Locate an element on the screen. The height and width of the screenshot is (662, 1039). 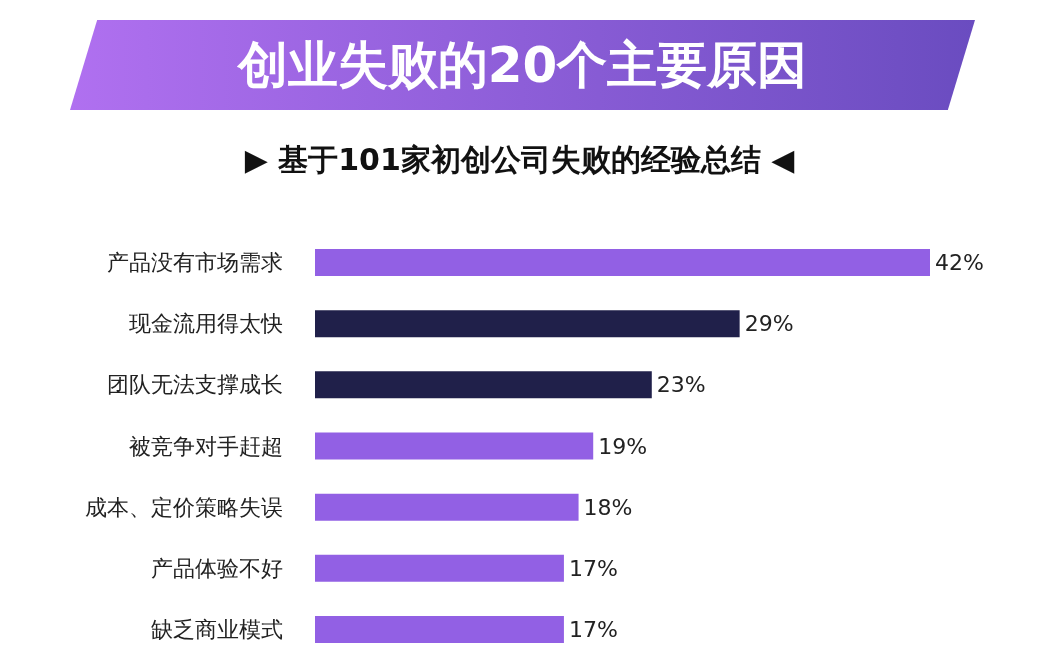
data-label: 23% is located at coordinates (681, 385).